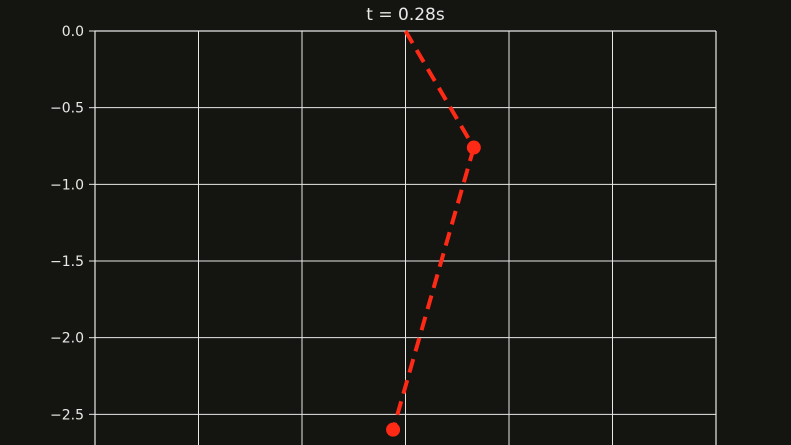  I want to click on y-tick-label: −1.5, so click(67, 262).